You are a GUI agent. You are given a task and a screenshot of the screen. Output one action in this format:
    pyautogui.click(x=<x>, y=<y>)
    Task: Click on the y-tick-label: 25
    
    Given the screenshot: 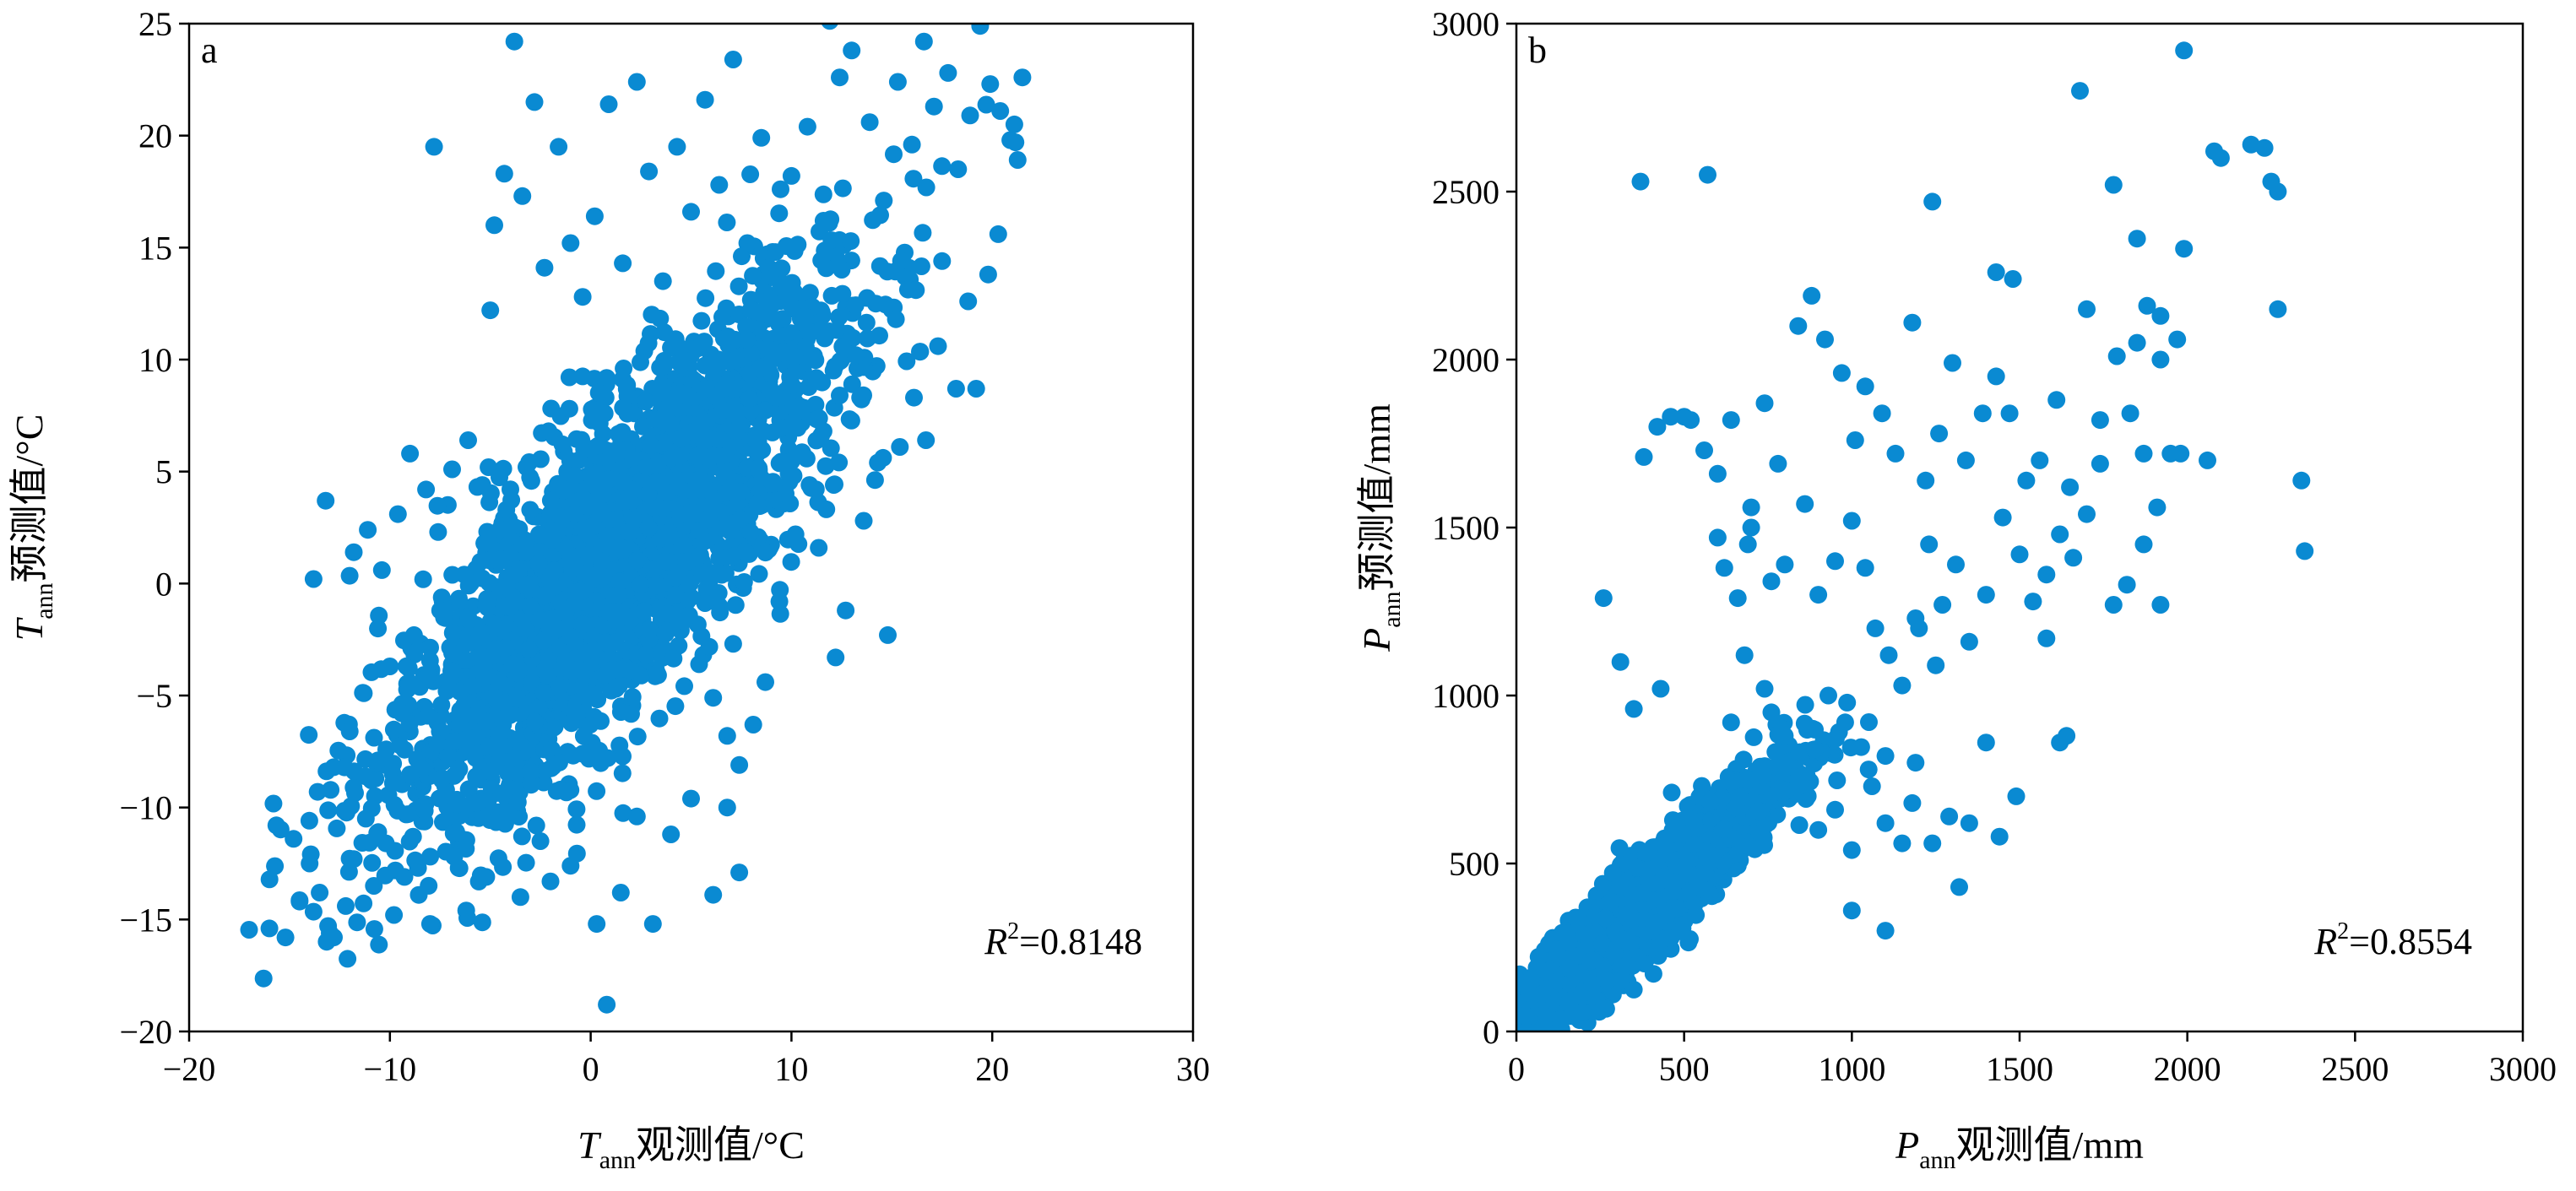 What is the action you would take?
    pyautogui.click(x=155, y=24)
    